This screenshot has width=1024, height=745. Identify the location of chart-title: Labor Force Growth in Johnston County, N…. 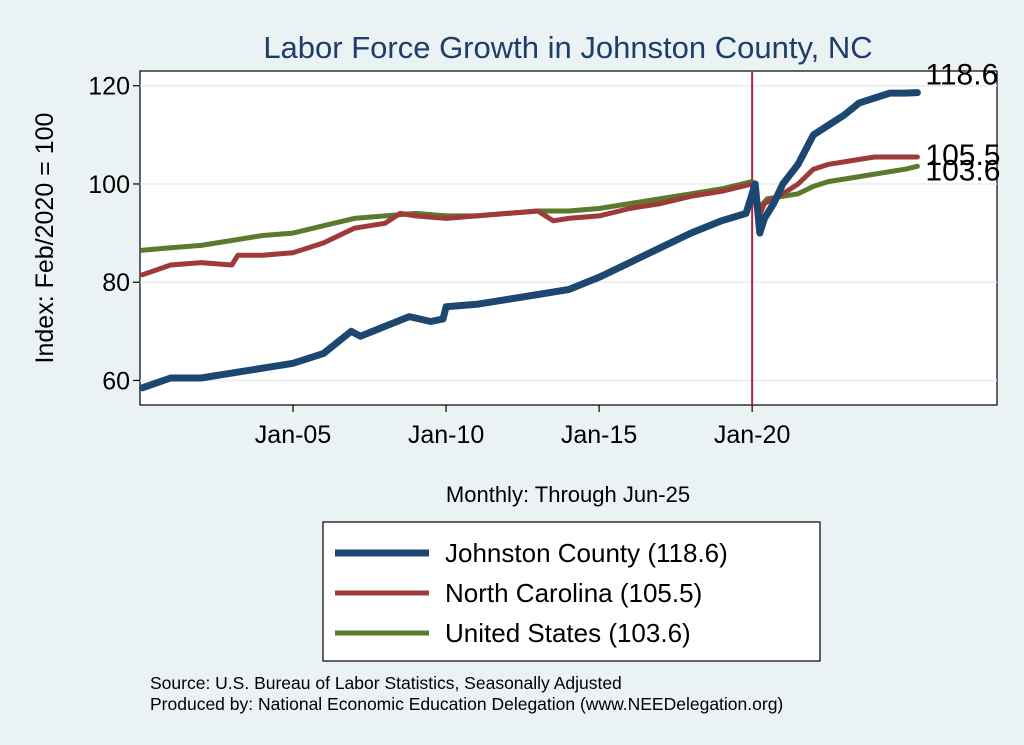
(567, 47).